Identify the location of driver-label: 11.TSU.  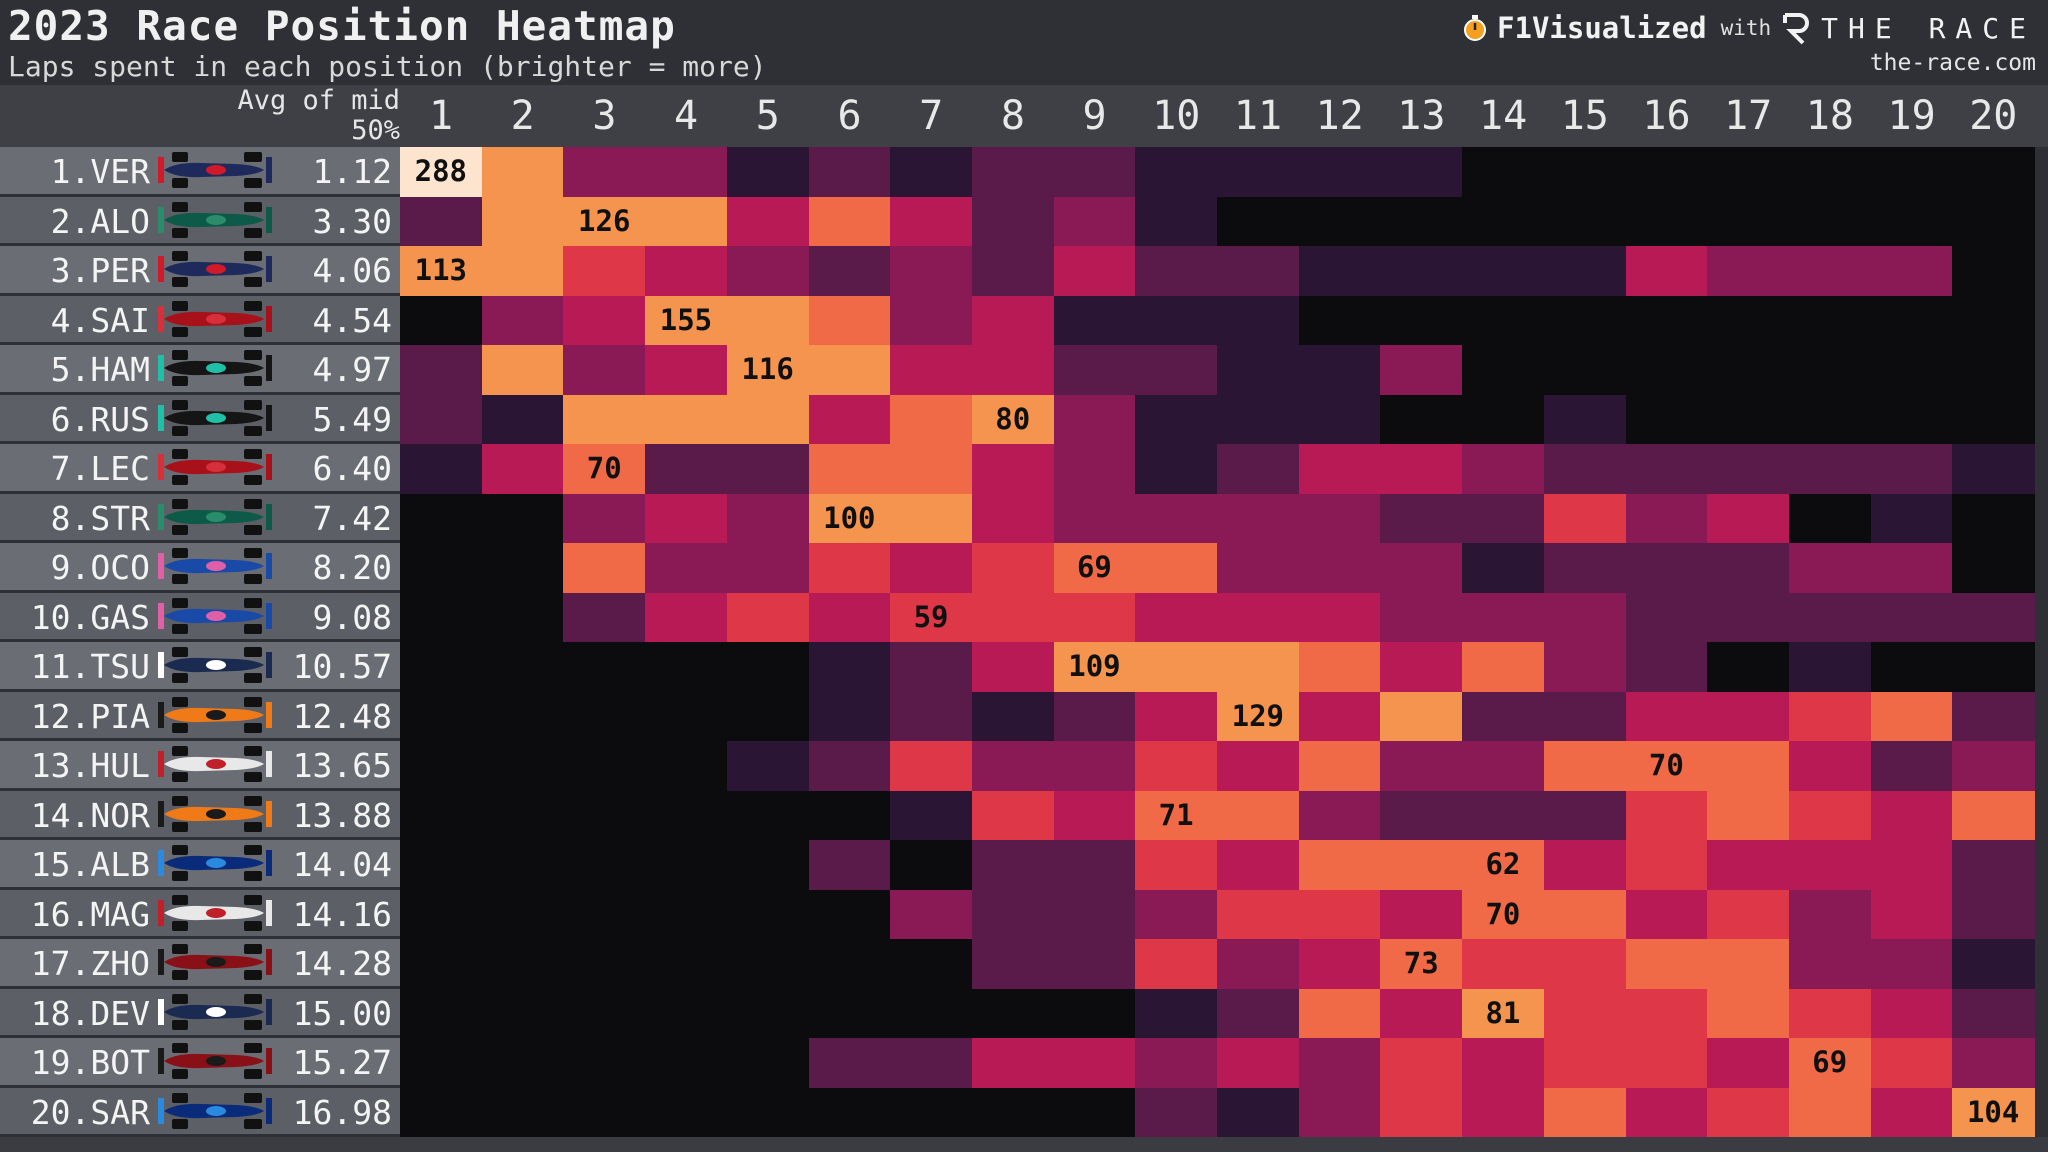
(90, 666).